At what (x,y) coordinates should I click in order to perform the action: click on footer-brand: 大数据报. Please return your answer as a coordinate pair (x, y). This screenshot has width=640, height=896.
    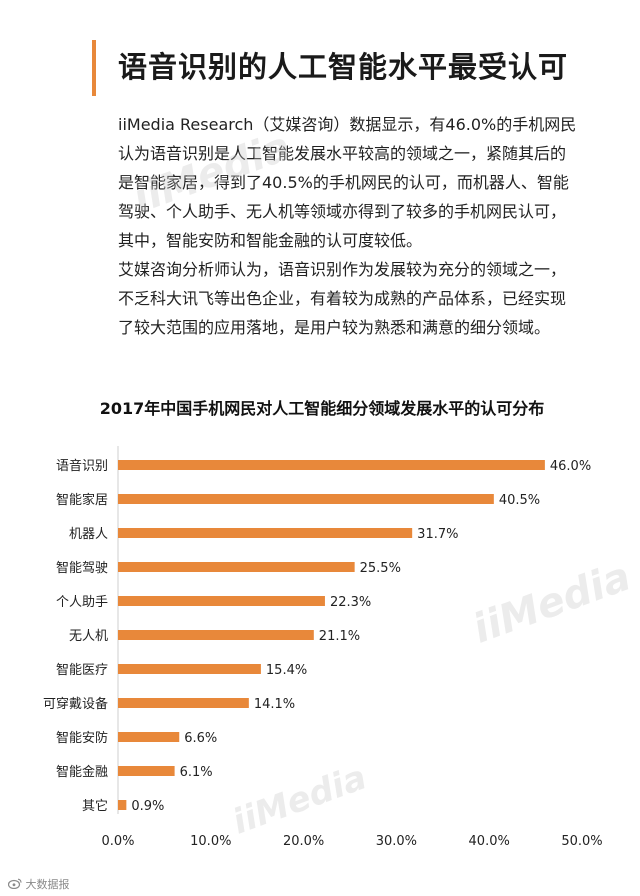
    Looking at the image, I should click on (38, 884).